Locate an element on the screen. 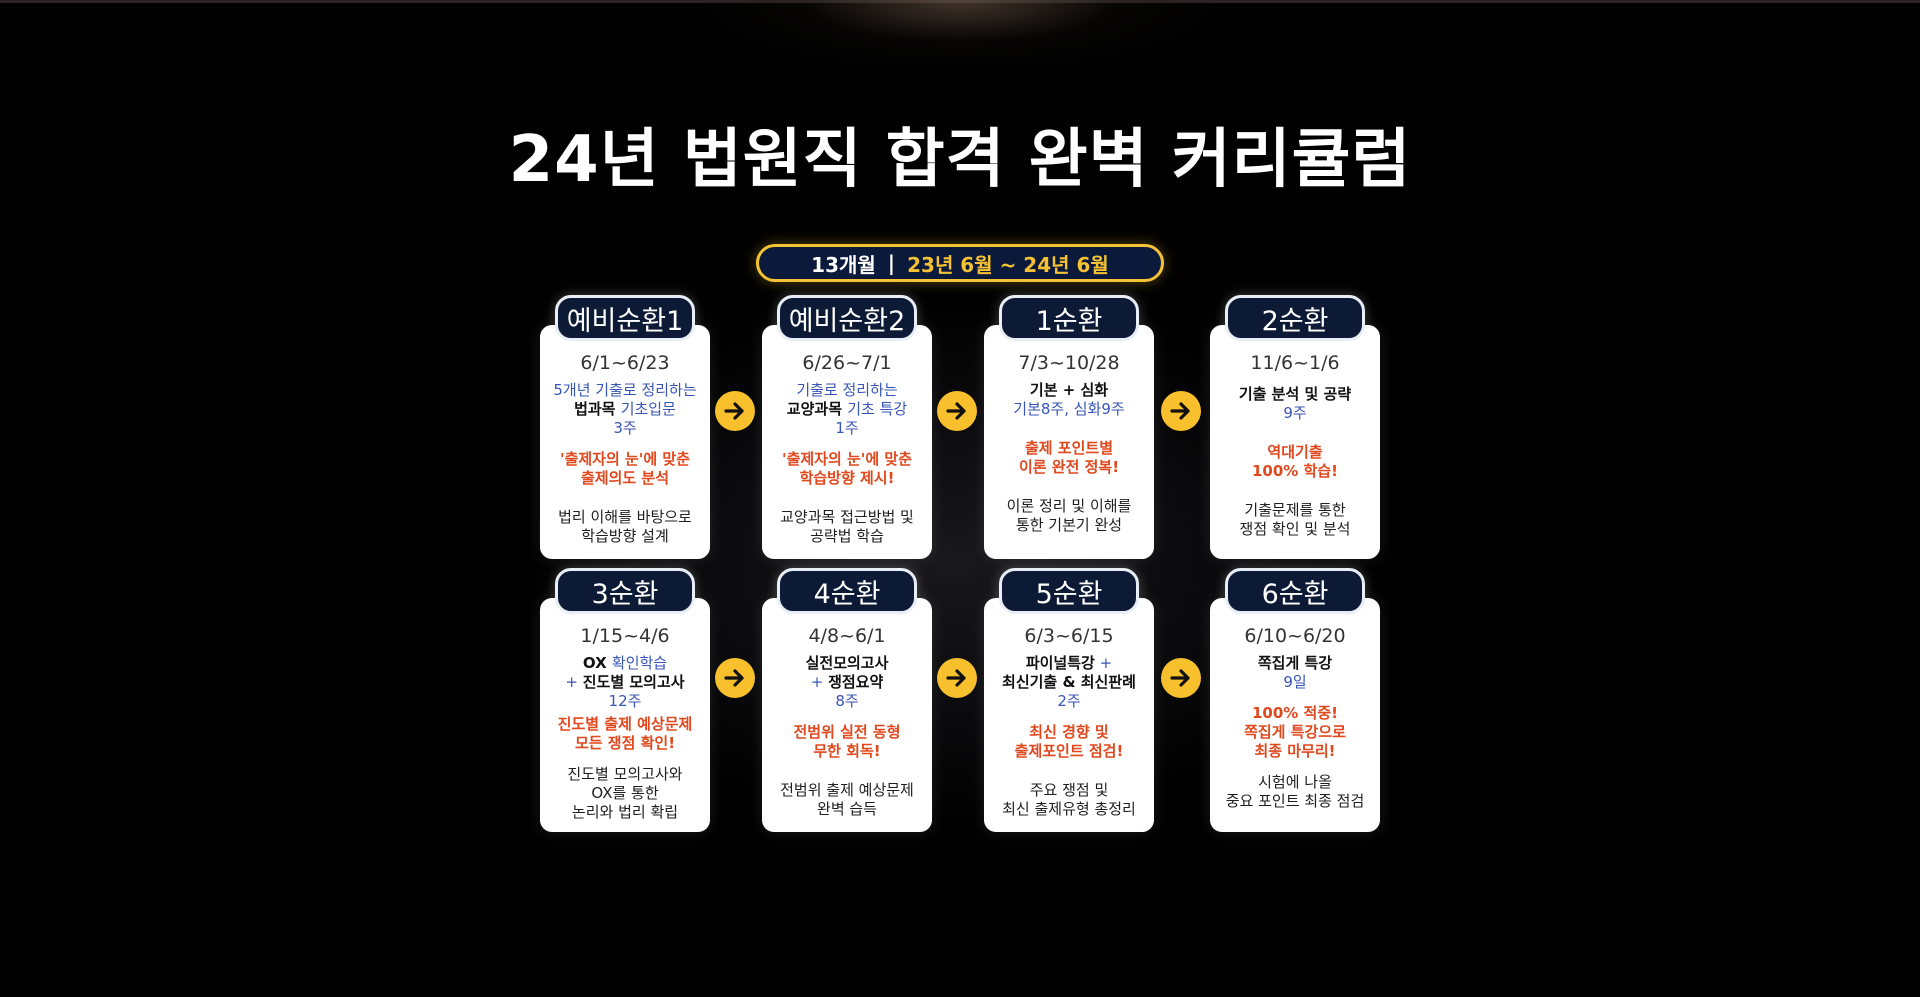 This screenshot has width=1920, height=997. card-duration: 기본8주, 심화9주 is located at coordinates (1069, 409).